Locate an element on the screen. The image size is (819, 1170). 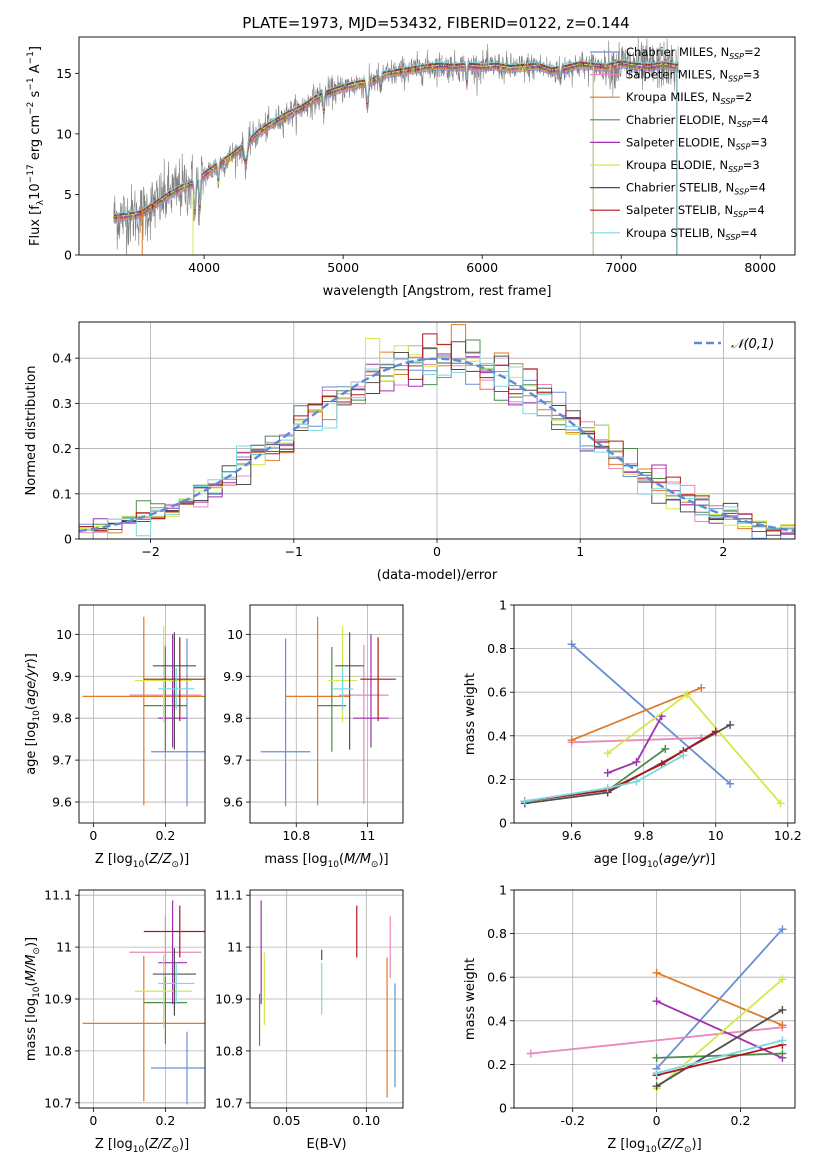
x-tick-label: 5000 is located at coordinates (343, 267).